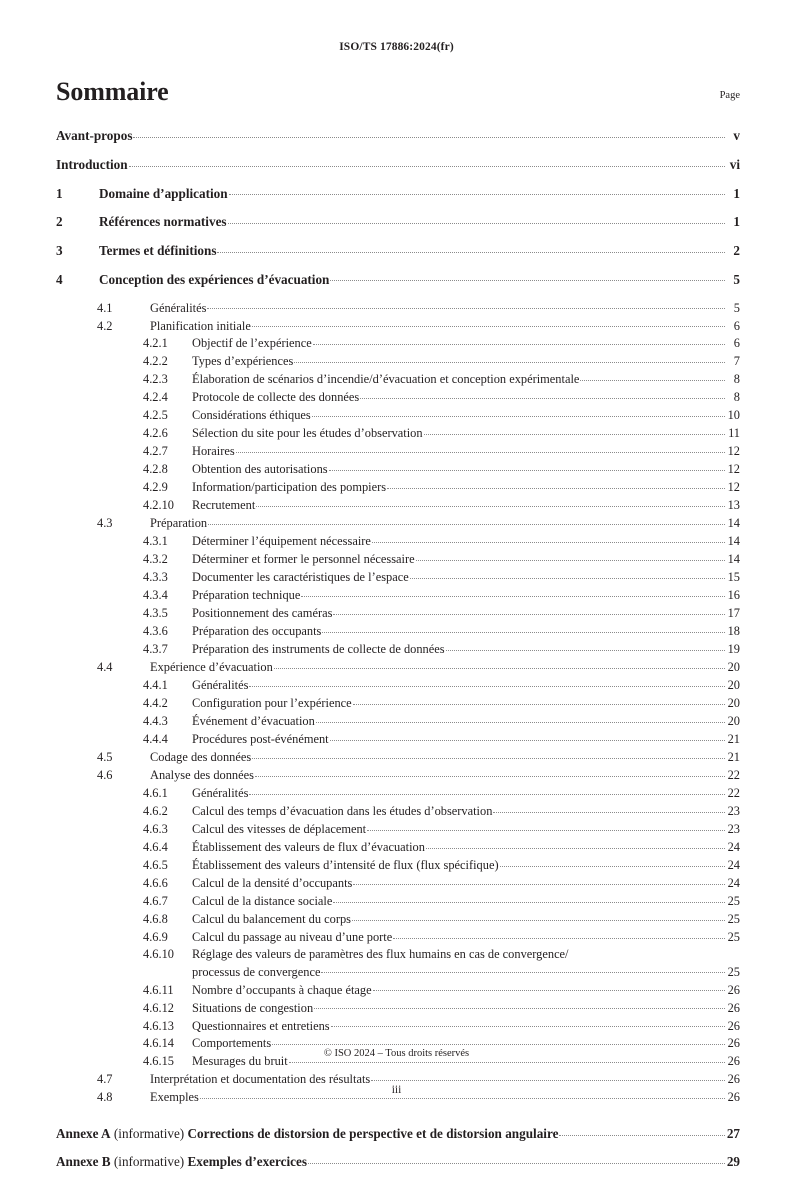 The width and height of the screenshot is (793, 1181). I want to click on toc-entry-level-3: 4.4.4 Procédures post-événément 21, so click(398, 739).